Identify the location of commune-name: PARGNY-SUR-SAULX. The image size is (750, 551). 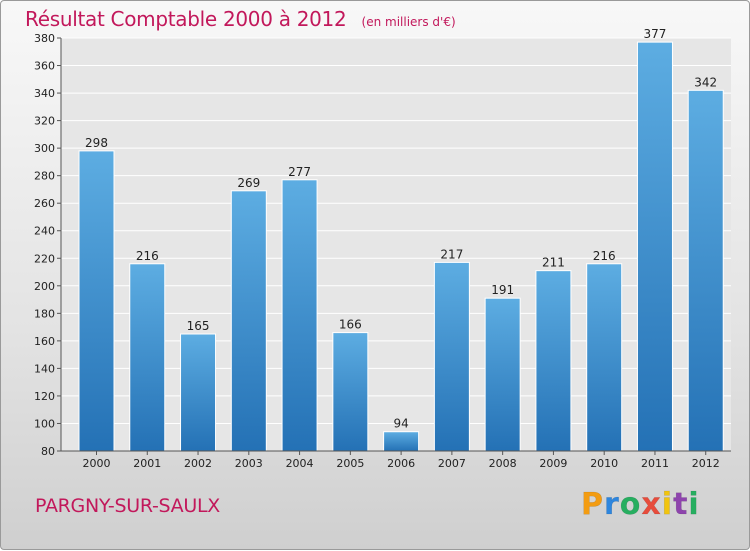
(127, 506).